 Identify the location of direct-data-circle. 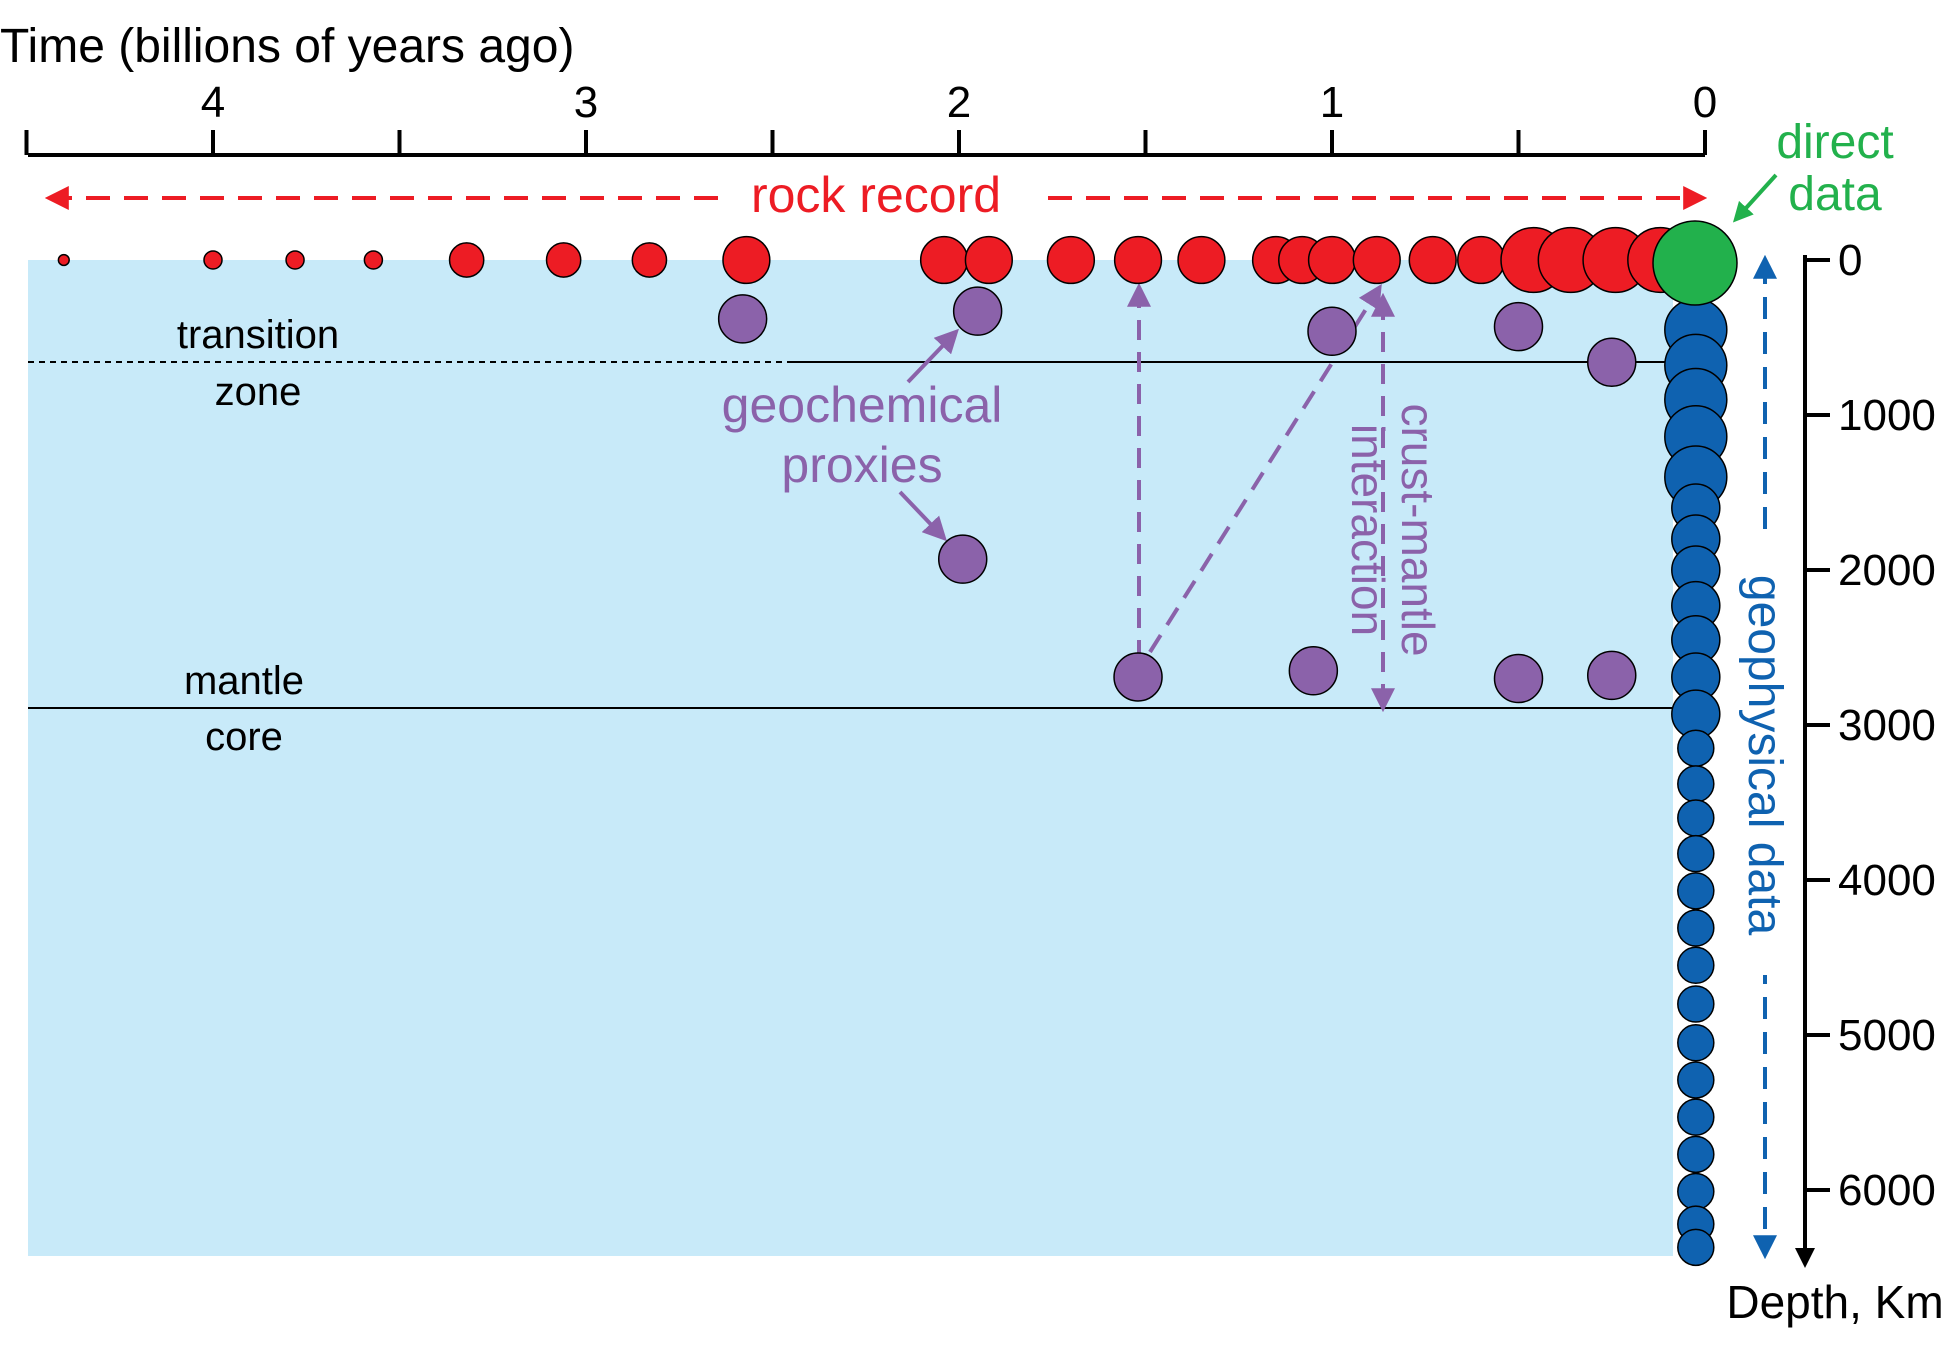
(1695, 263).